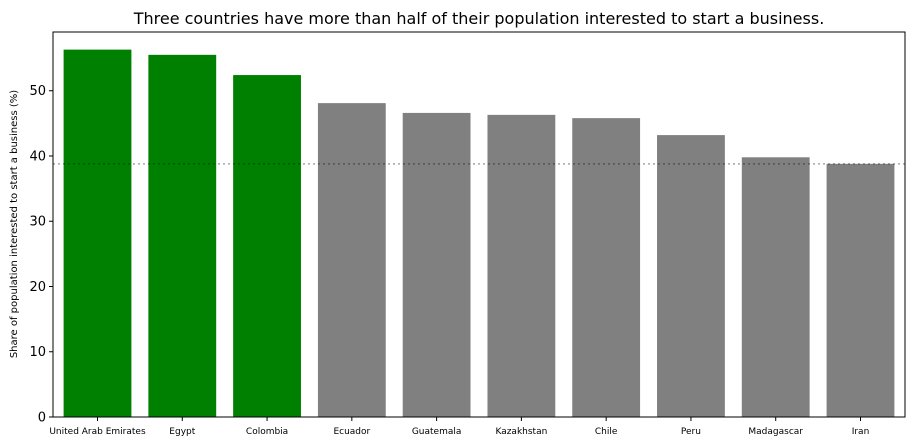  I want to click on bar-madagascar, so click(775, 287).